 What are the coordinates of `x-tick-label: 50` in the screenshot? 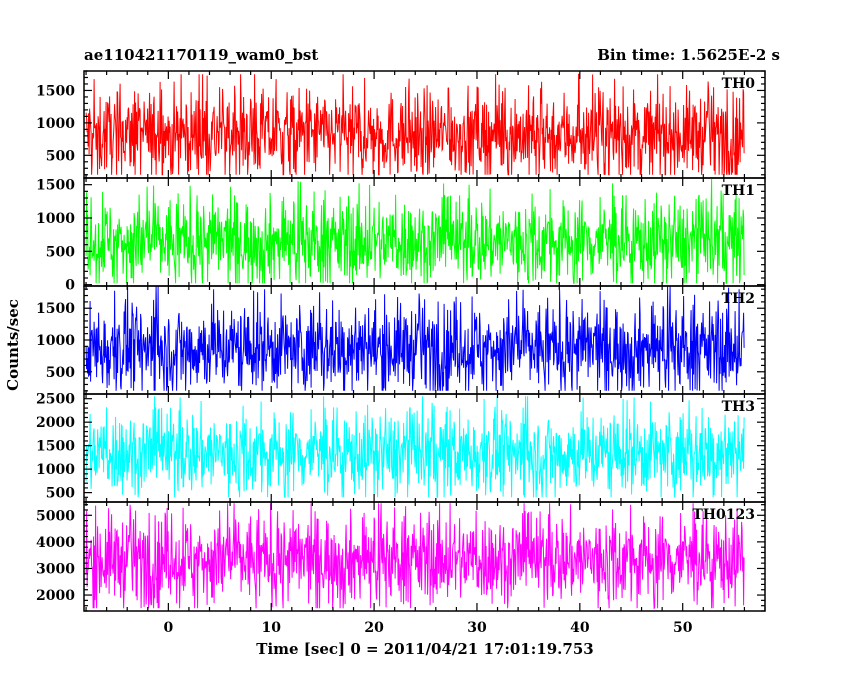 It's located at (683, 628).